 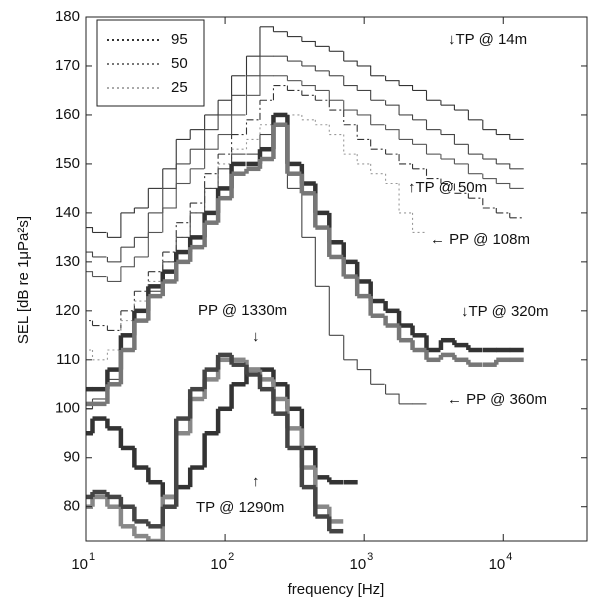 What do you see at coordinates (509, 557) in the screenshot?
I see `x-tick-exponent: 4` at bounding box center [509, 557].